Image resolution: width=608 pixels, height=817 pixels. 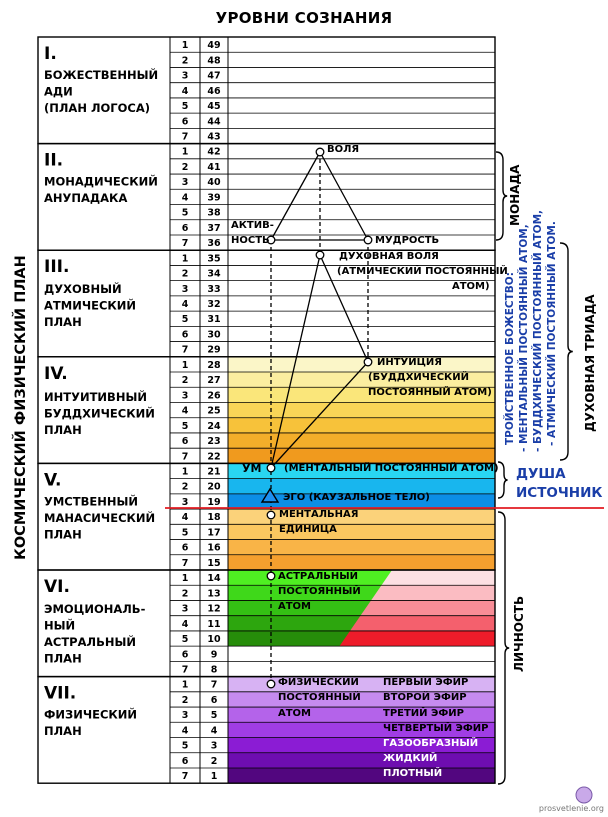 I want to click on level-number: 30, so click(x=214, y=334).